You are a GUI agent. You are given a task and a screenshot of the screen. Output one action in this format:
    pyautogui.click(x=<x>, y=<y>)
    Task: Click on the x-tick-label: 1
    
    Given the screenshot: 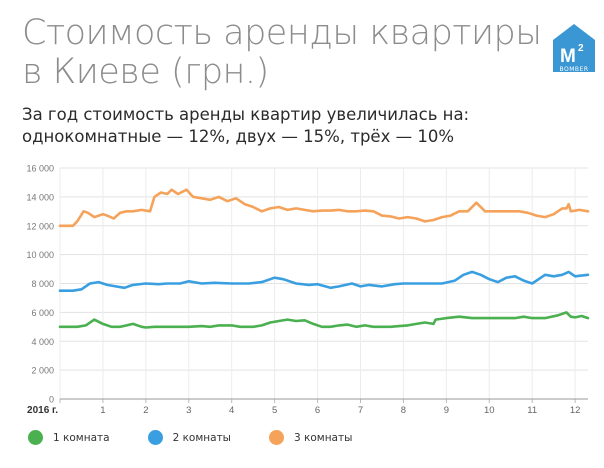 What is the action you would take?
    pyautogui.click(x=102, y=410)
    